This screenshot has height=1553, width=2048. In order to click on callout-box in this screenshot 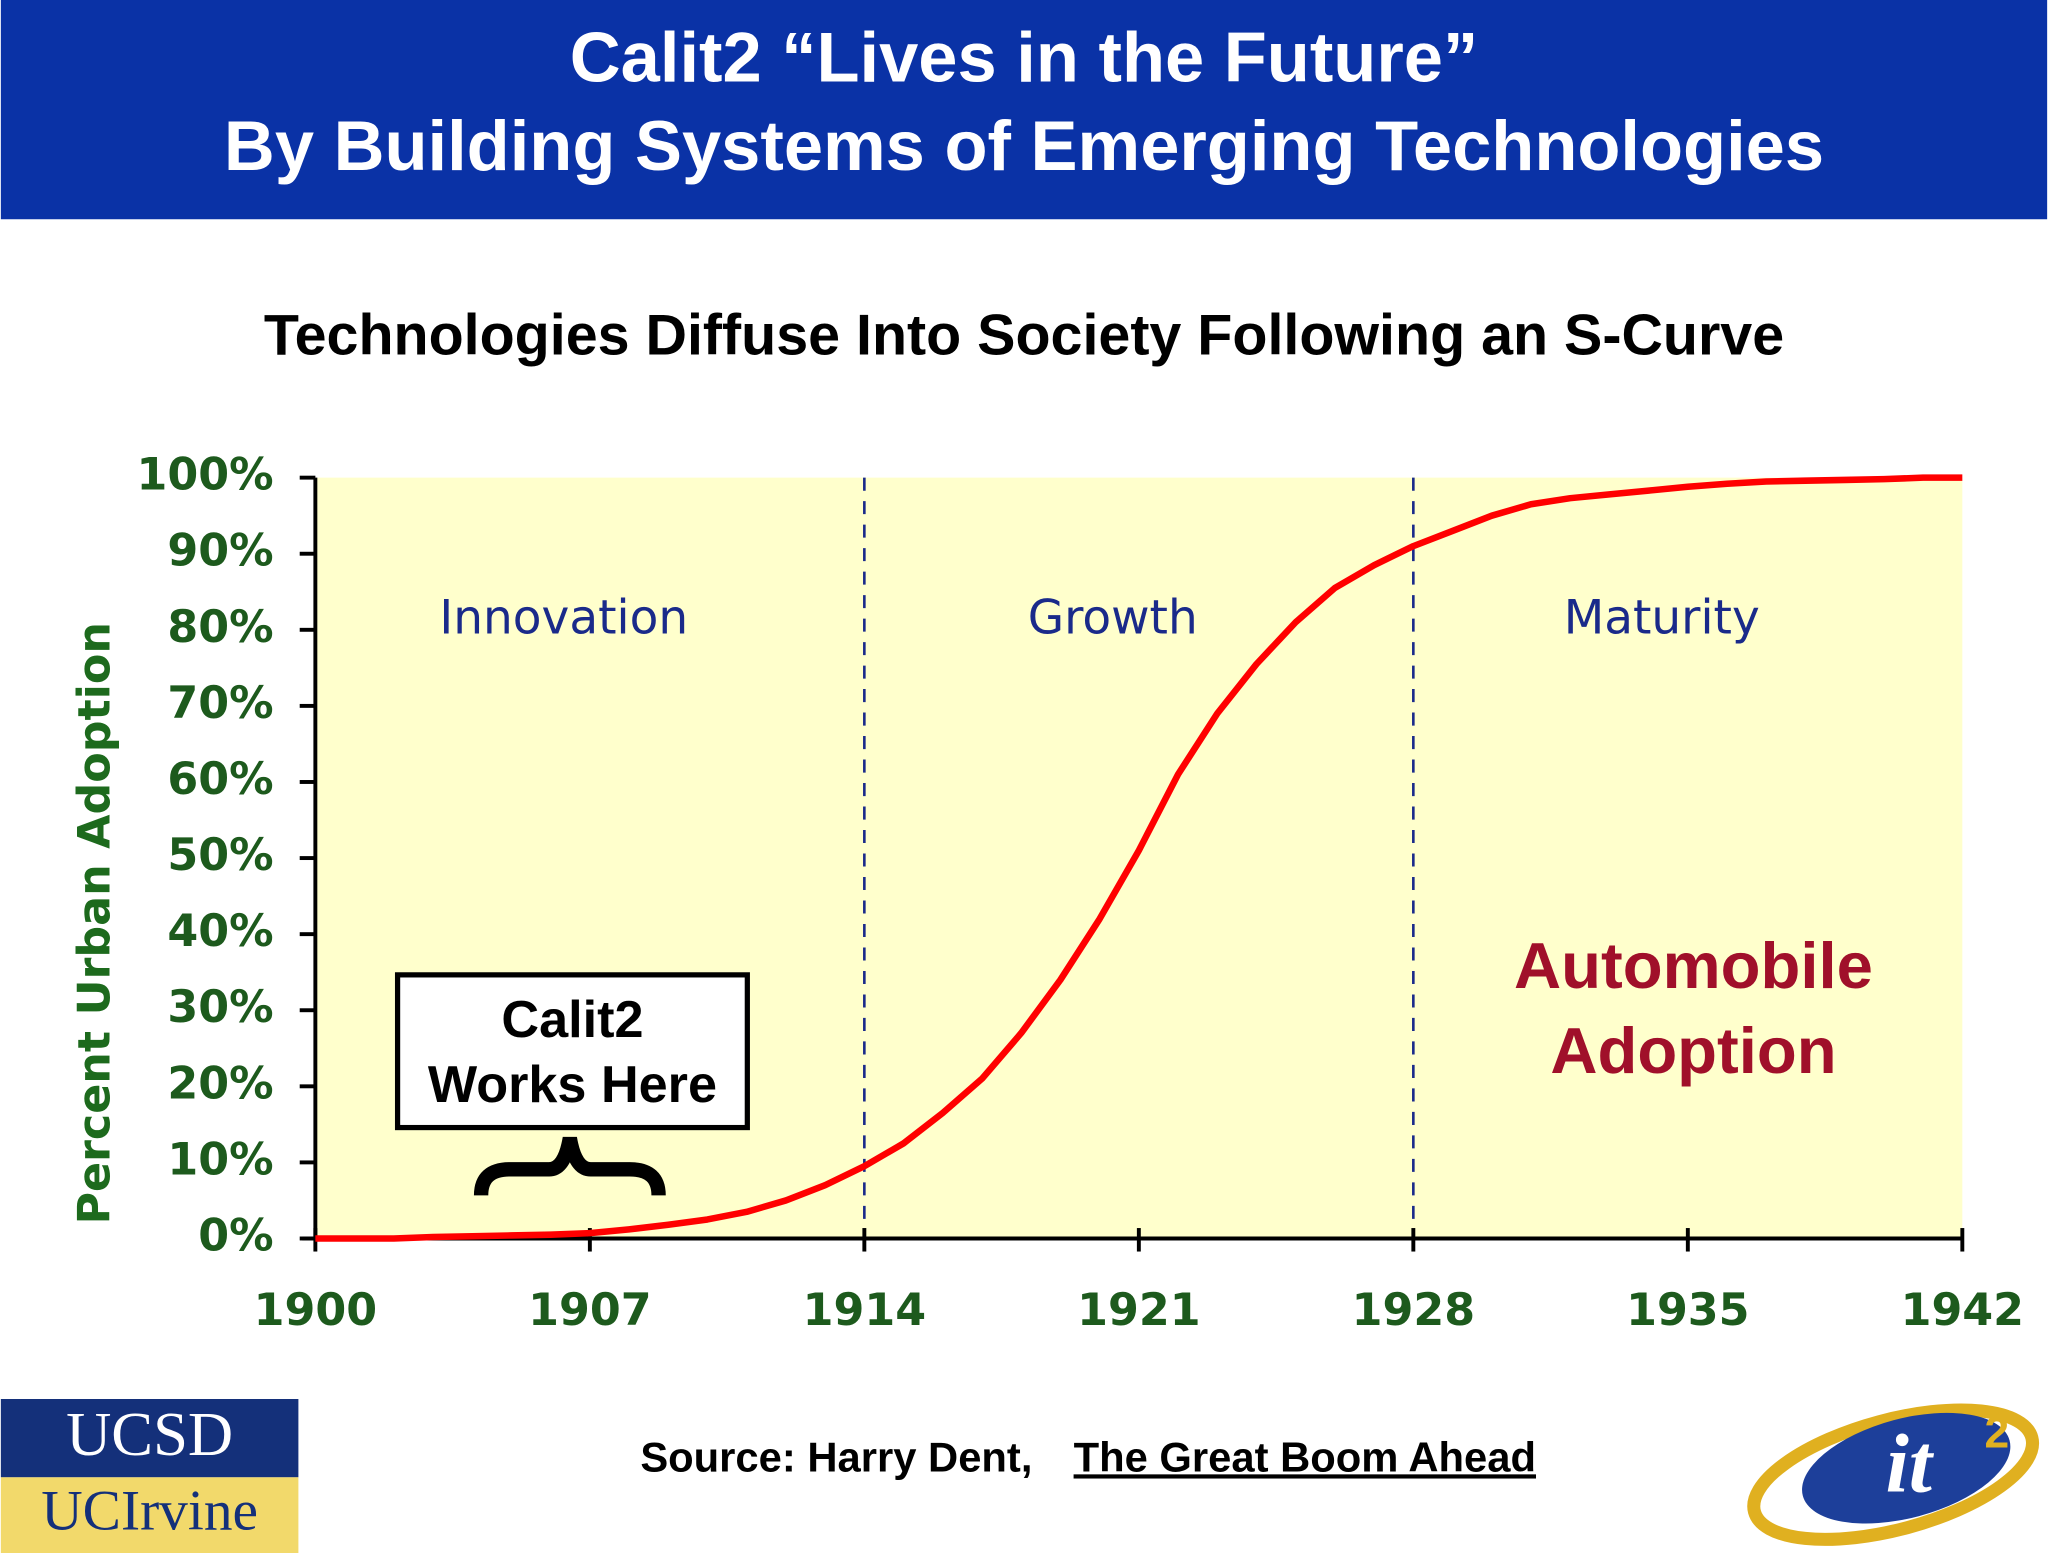, I will do `click(572, 1051)`.